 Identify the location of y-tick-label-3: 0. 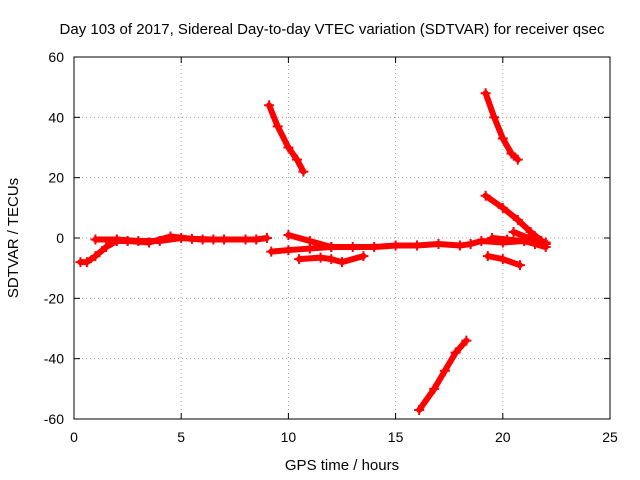
(60, 238).